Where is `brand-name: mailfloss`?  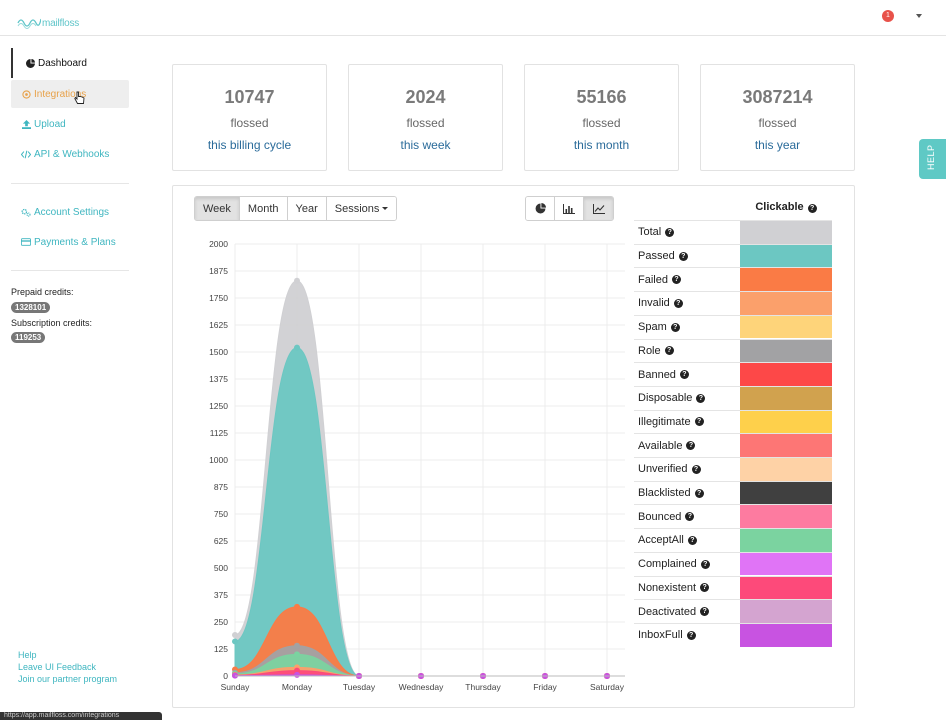 brand-name: mailfloss is located at coordinates (61, 23).